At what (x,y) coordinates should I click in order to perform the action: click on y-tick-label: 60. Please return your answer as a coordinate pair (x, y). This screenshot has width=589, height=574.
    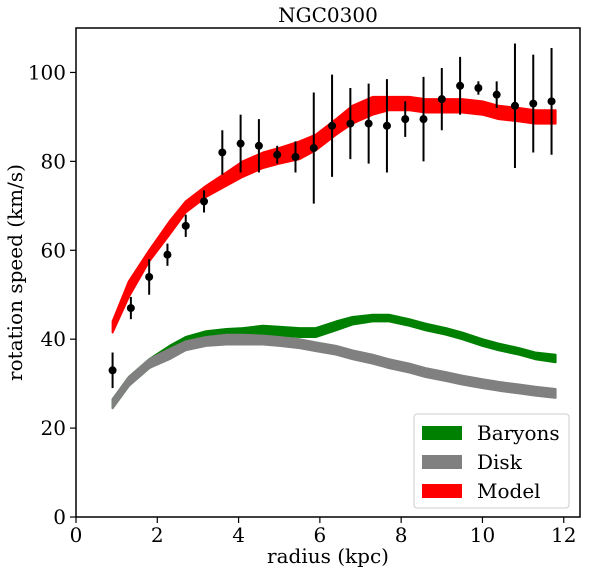
    Looking at the image, I should click on (53, 250).